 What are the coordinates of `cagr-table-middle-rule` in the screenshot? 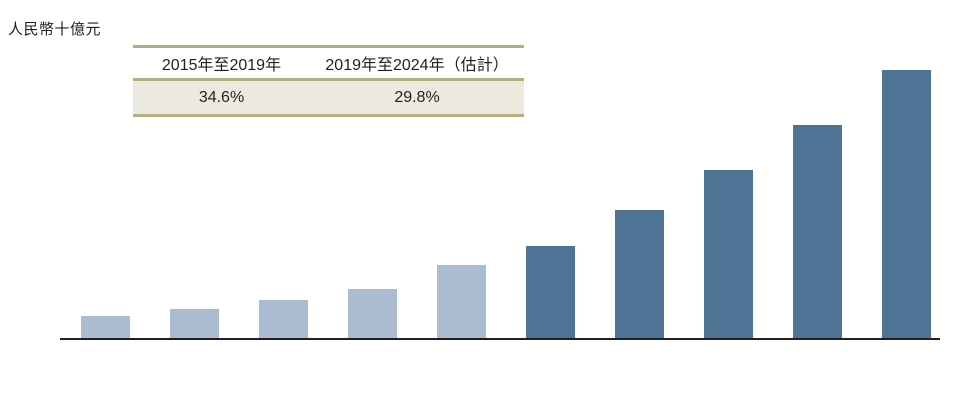 It's located at (328, 79).